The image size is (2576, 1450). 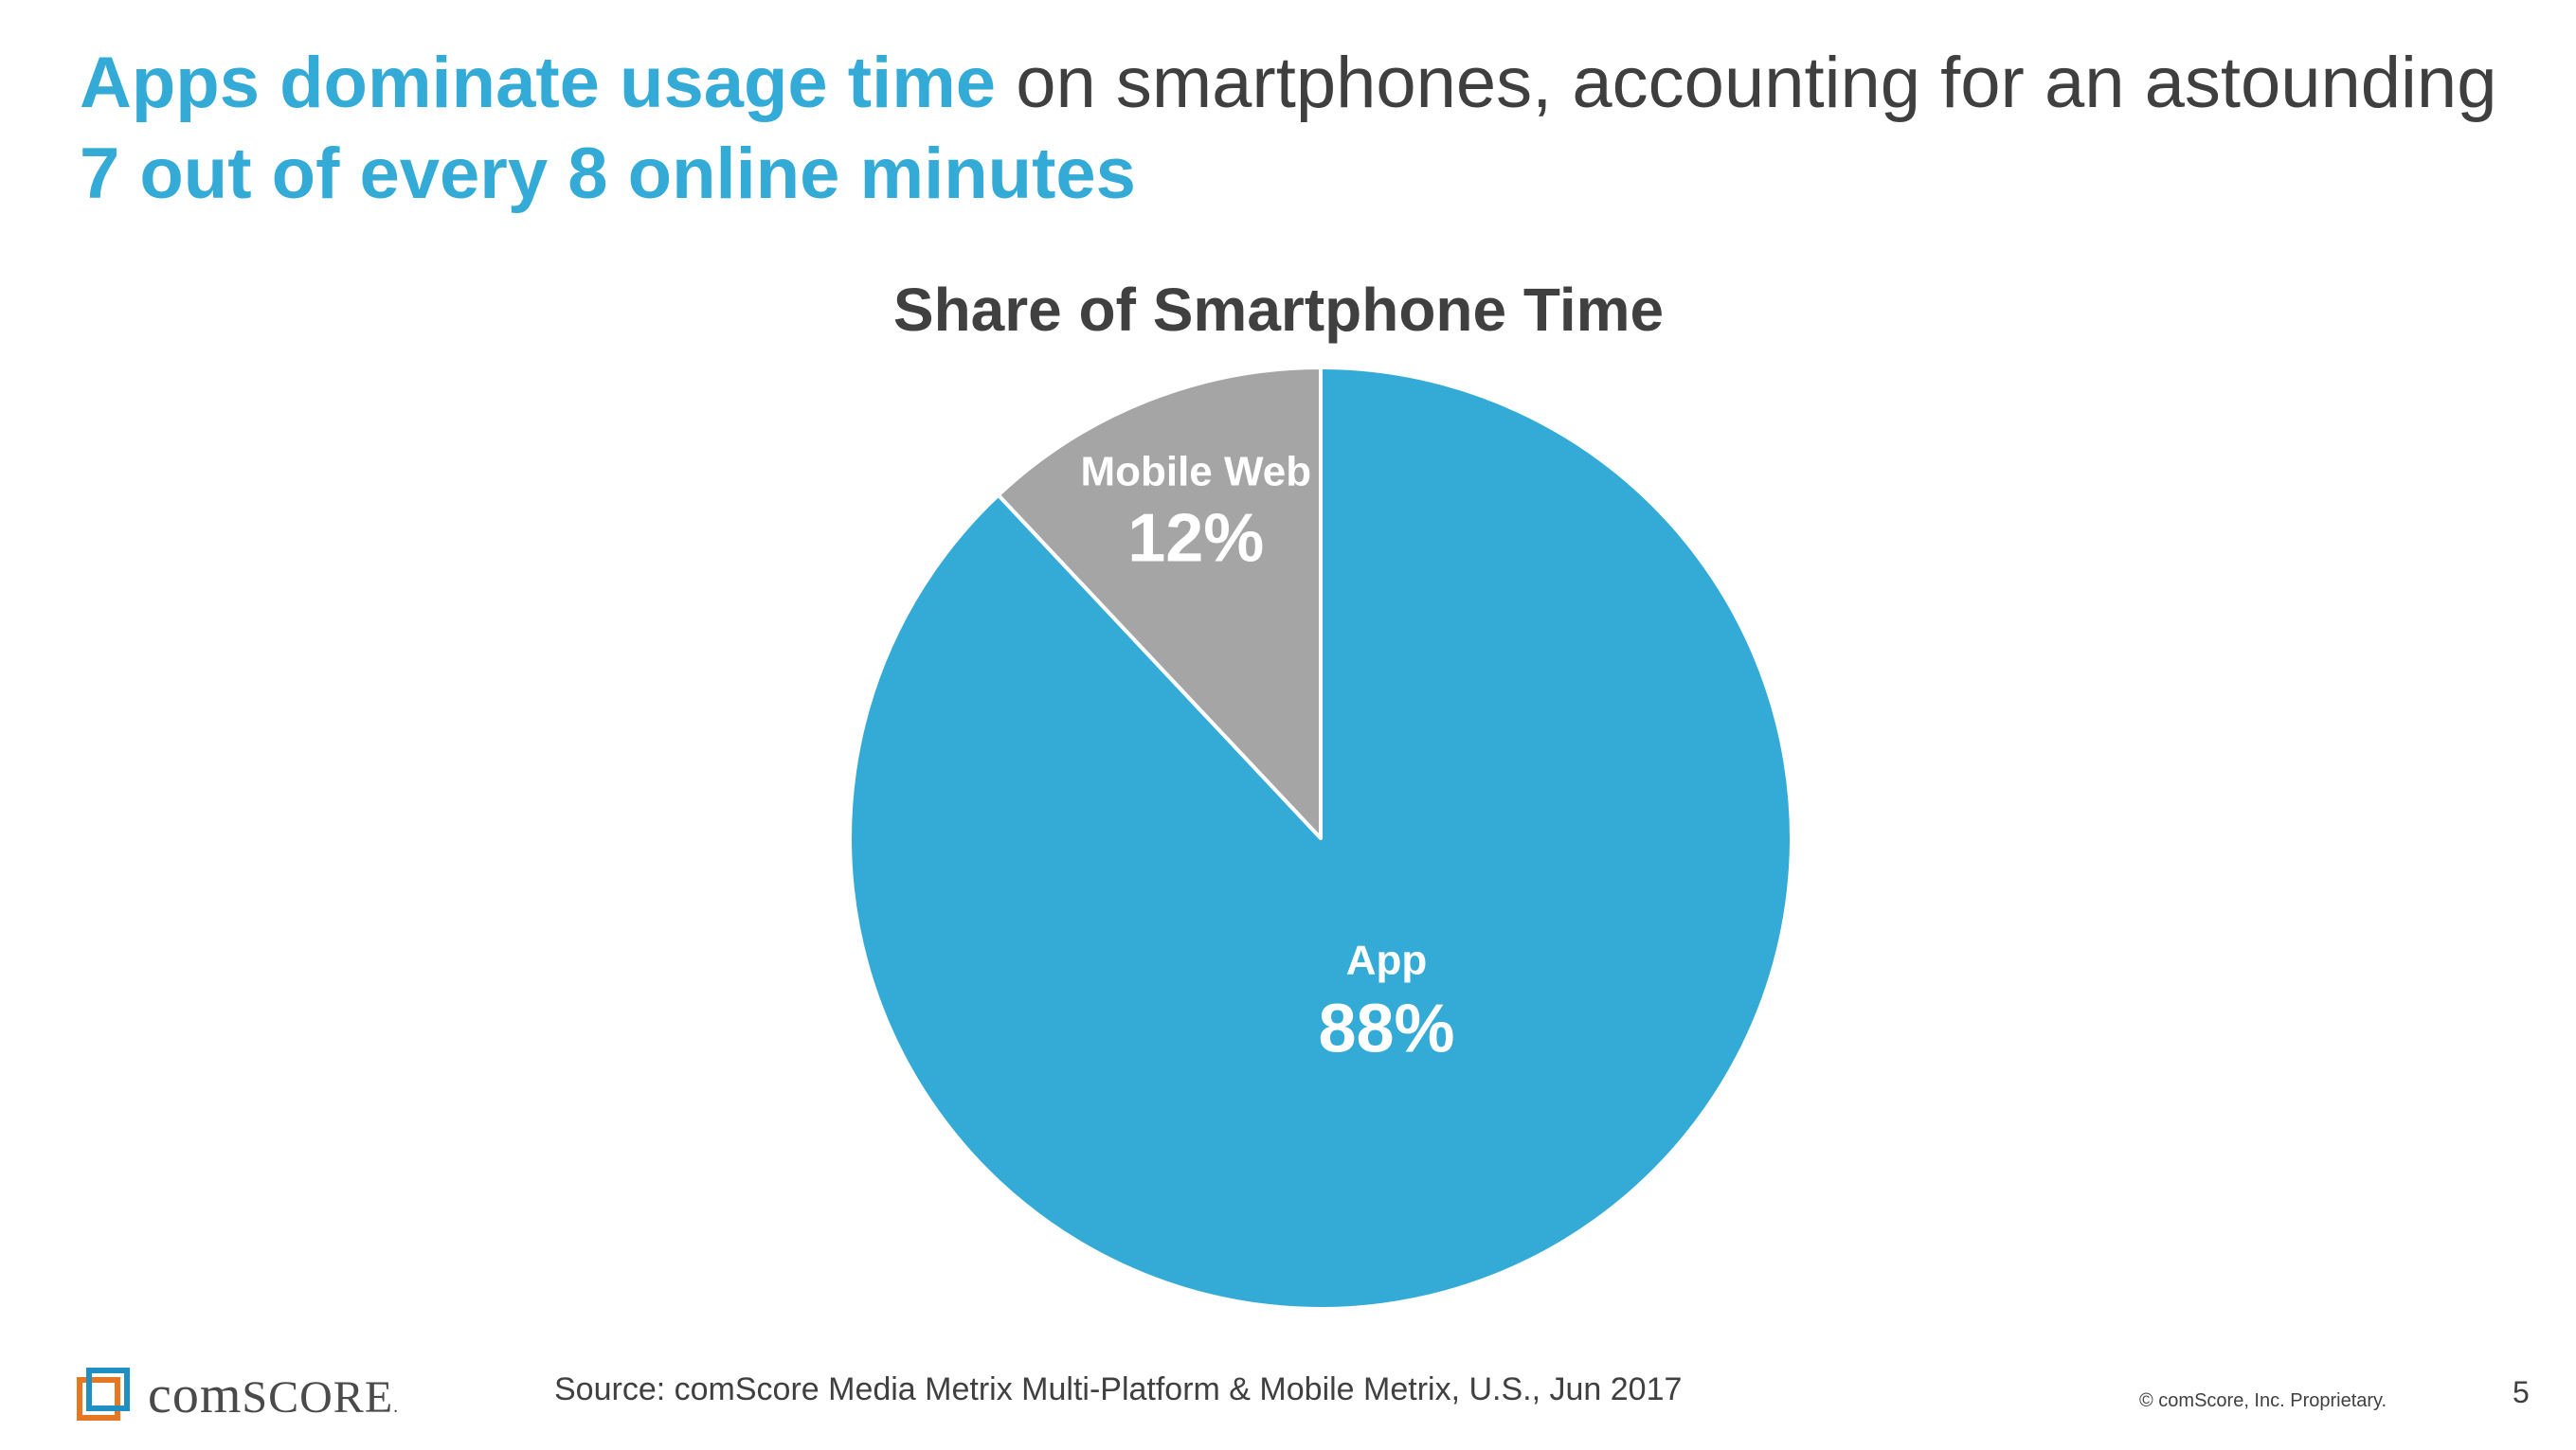 I want to click on page-number: 5, so click(x=2521, y=1392).